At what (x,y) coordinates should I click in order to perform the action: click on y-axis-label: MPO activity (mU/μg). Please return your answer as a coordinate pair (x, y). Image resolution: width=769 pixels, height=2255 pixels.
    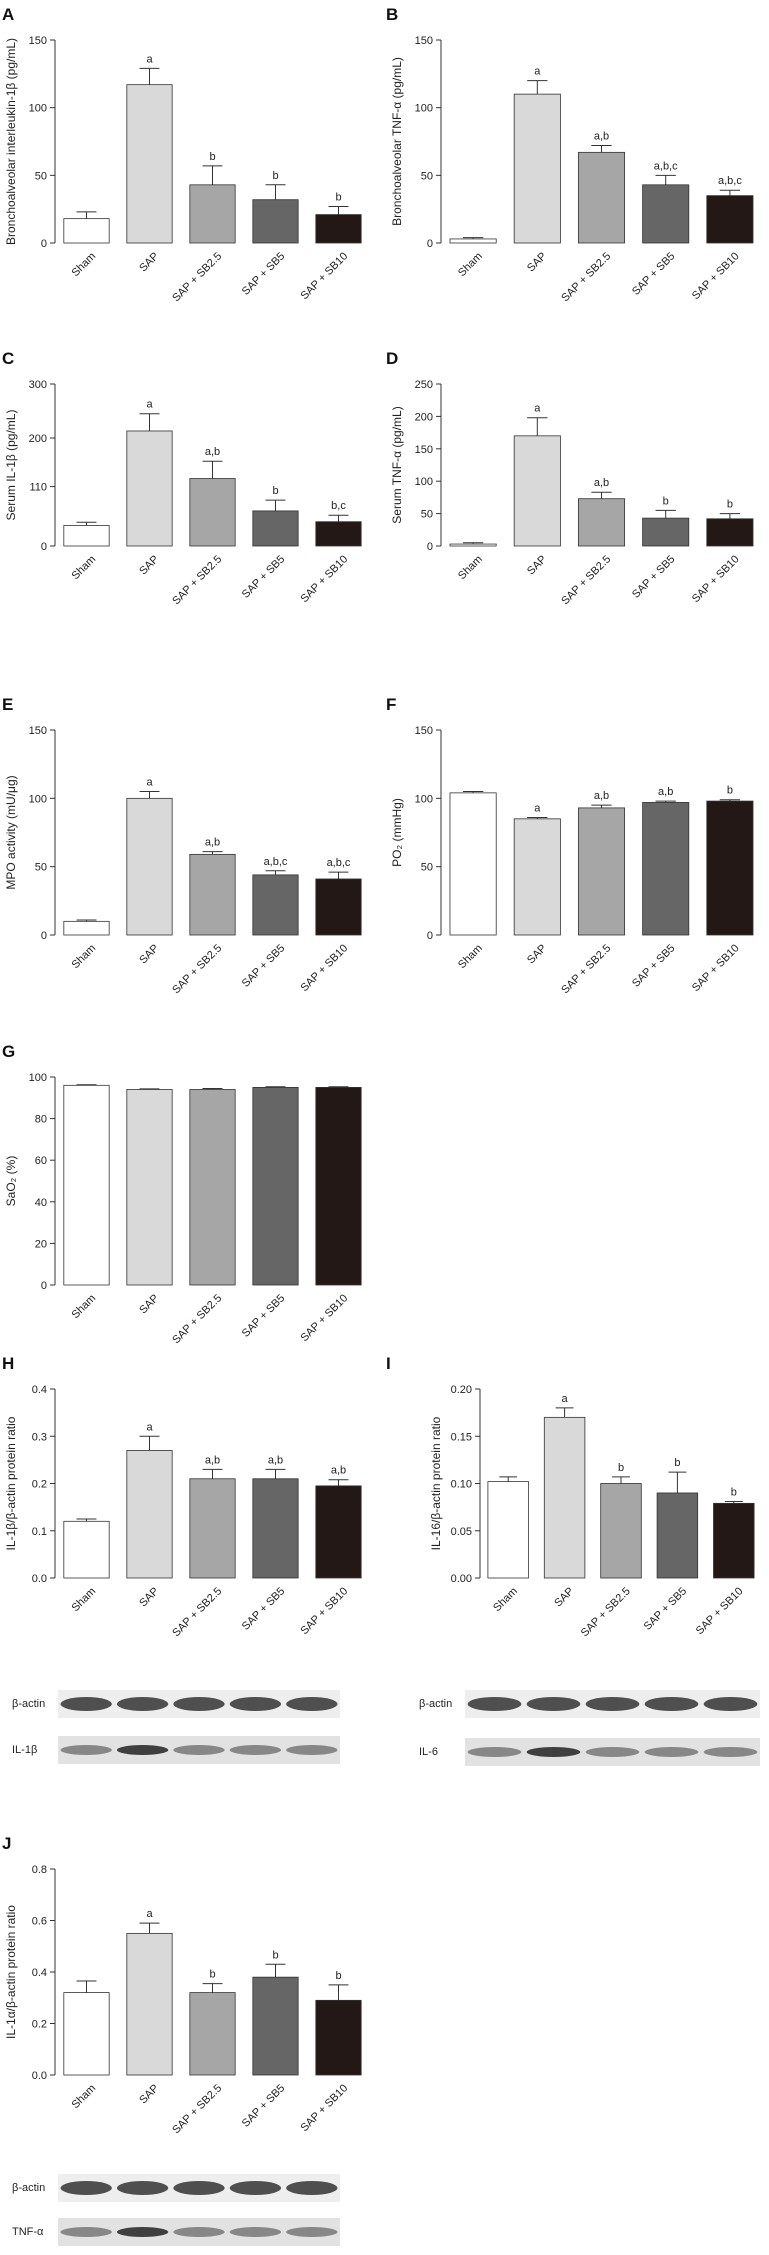
    Looking at the image, I should click on (11, 832).